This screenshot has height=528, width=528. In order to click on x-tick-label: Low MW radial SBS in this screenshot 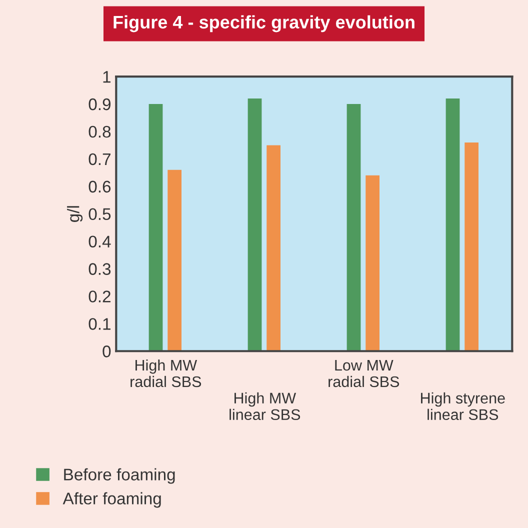, I will do `click(364, 374)`.